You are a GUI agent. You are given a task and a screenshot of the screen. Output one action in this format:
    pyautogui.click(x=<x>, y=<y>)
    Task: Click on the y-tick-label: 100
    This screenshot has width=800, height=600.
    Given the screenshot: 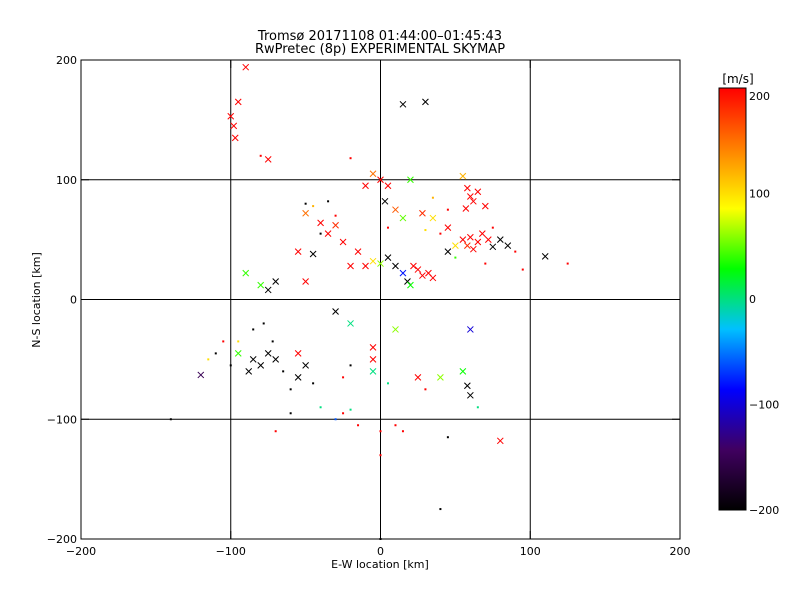 What is the action you would take?
    pyautogui.click(x=66, y=180)
    